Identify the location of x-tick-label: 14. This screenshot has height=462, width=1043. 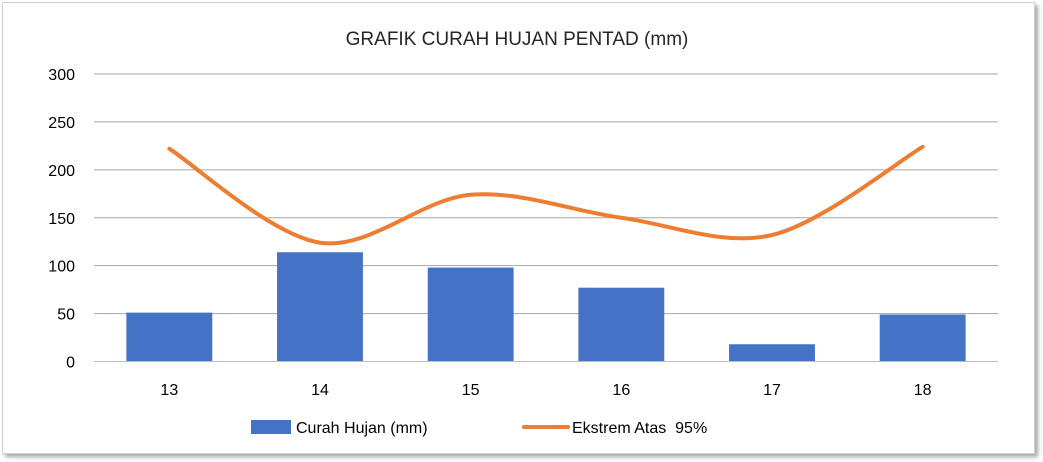
(320, 390).